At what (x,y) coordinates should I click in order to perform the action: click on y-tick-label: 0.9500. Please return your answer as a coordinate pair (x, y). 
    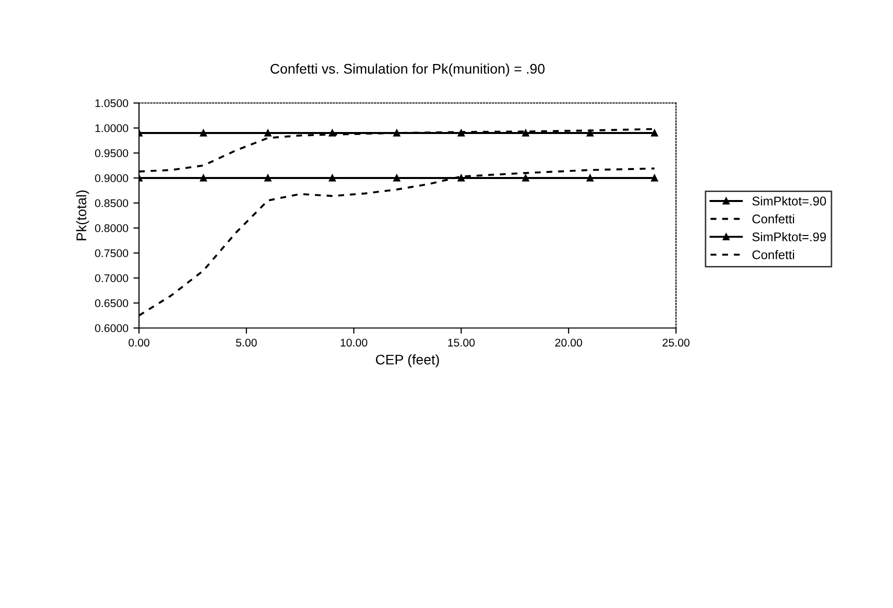
    Looking at the image, I should click on (111, 153).